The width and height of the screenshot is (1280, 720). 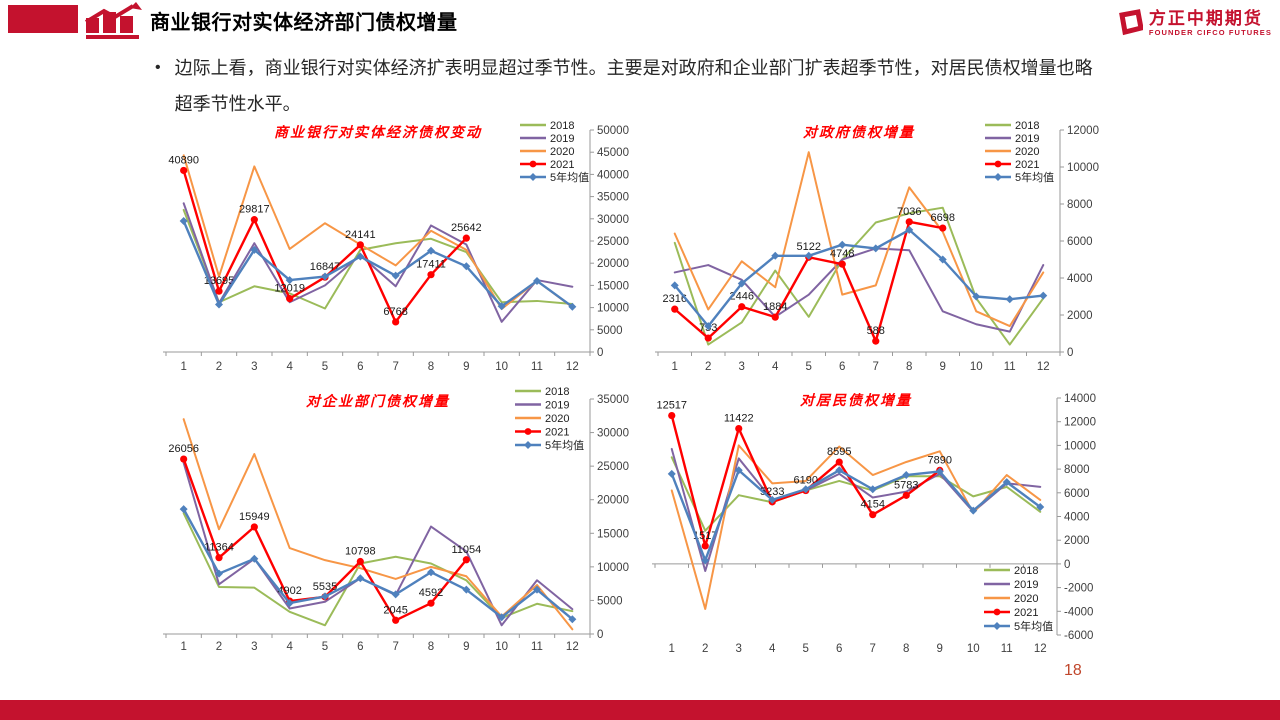 I want to click on bottom-red-bar, so click(x=640, y=710).